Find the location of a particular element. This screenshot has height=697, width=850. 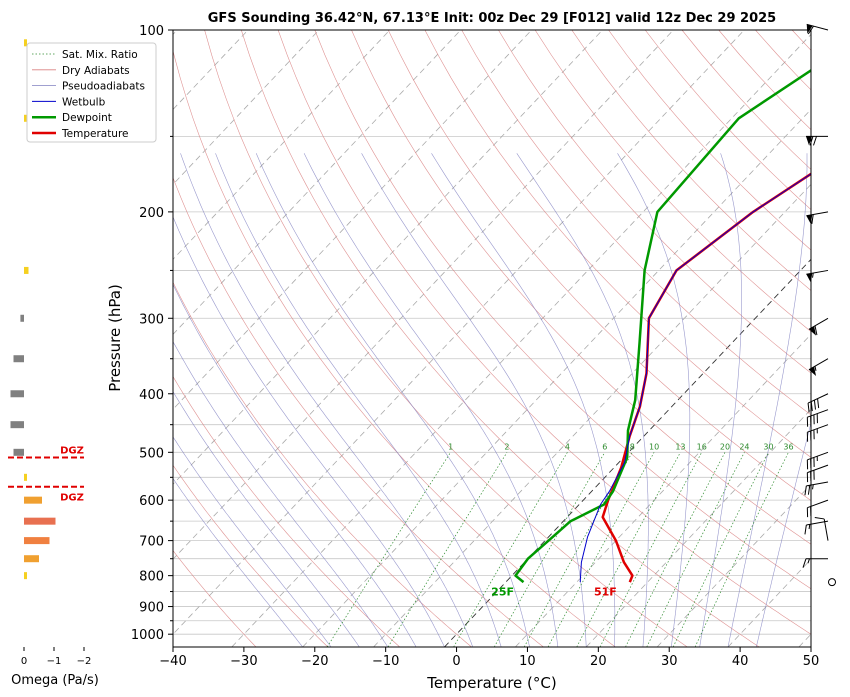

mixing-ratio-label: 30 is located at coordinates (768, 446).